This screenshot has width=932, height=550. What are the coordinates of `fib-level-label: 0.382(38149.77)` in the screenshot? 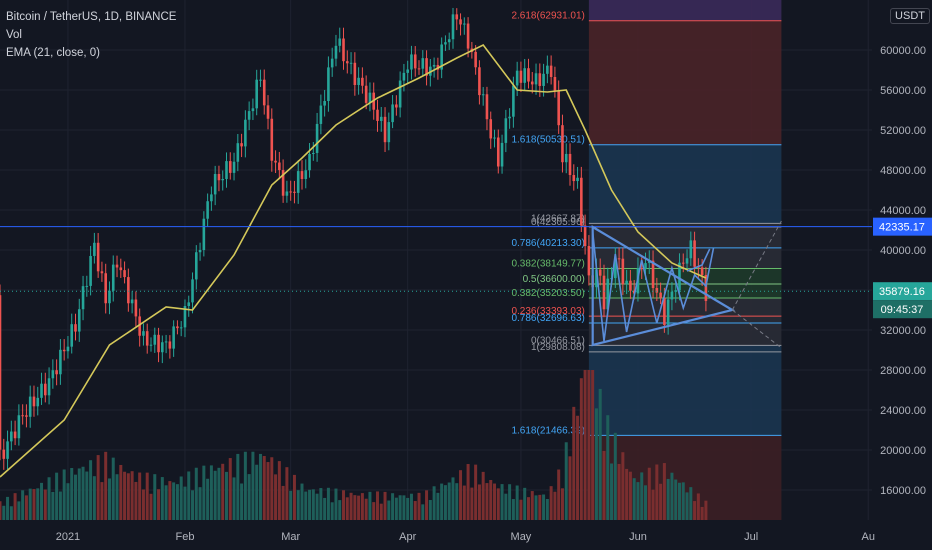 It's located at (547, 264).